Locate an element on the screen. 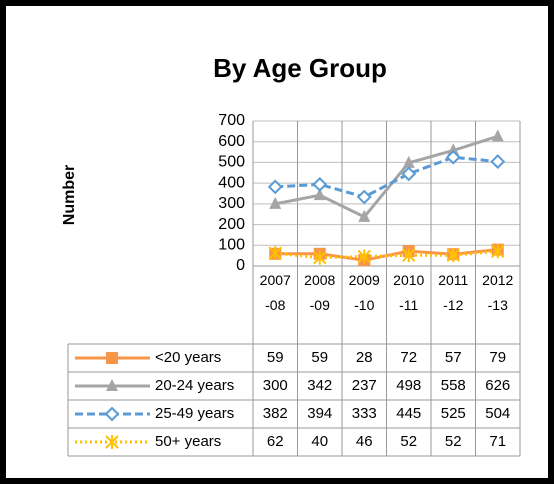 The height and width of the screenshot is (484, 554). legend-label: 20-24 years is located at coordinates (194, 385).